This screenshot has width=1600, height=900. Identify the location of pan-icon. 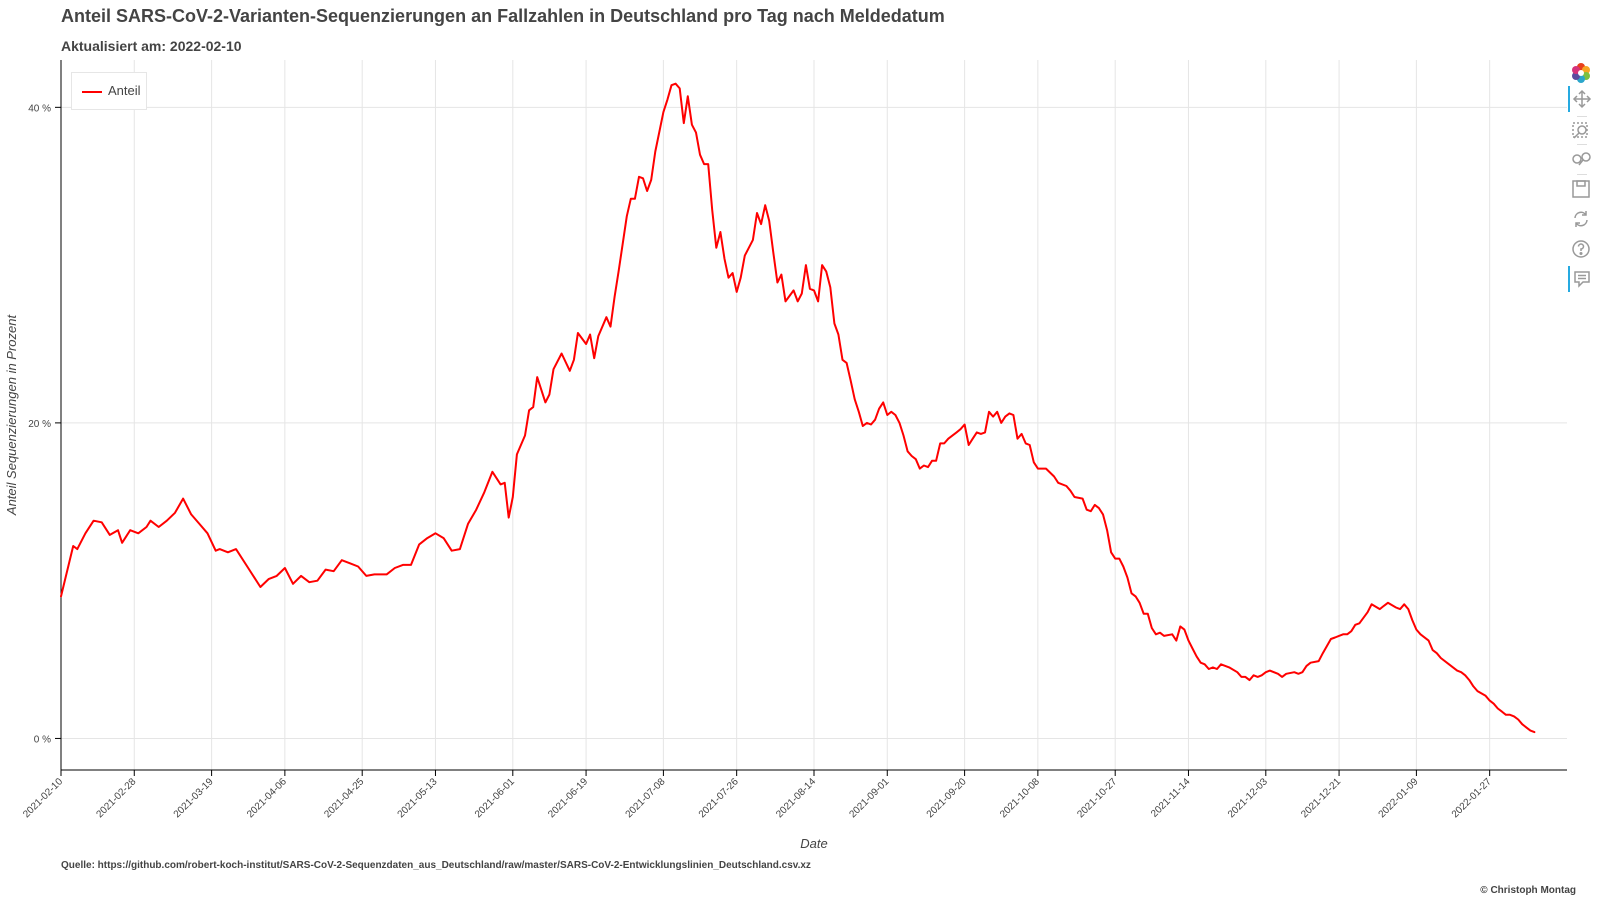
(1582, 99).